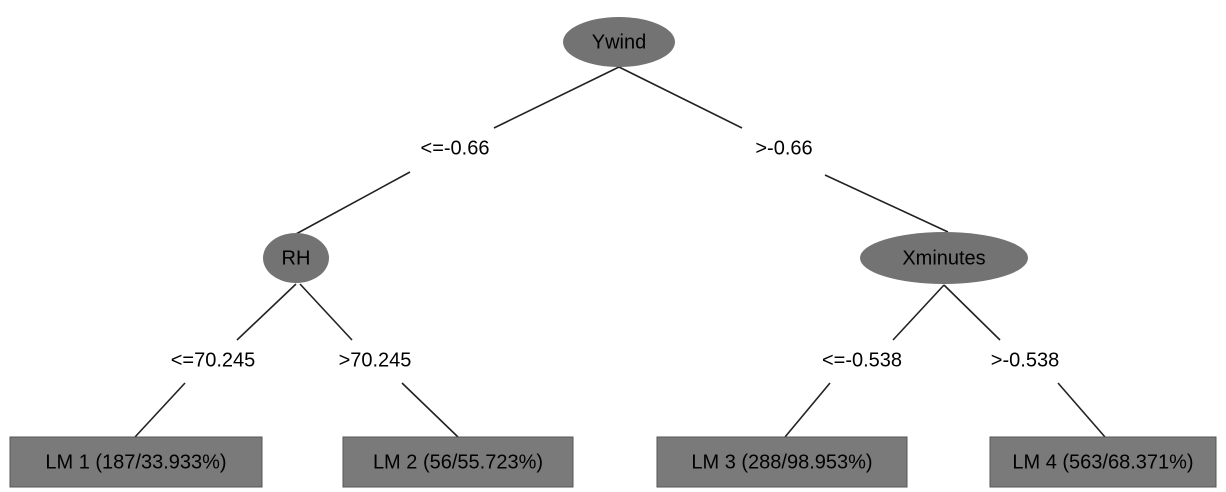 This screenshot has width=1226, height=492. What do you see at coordinates (455, 148) in the screenshot?
I see `edge-label: <=-0.66` at bounding box center [455, 148].